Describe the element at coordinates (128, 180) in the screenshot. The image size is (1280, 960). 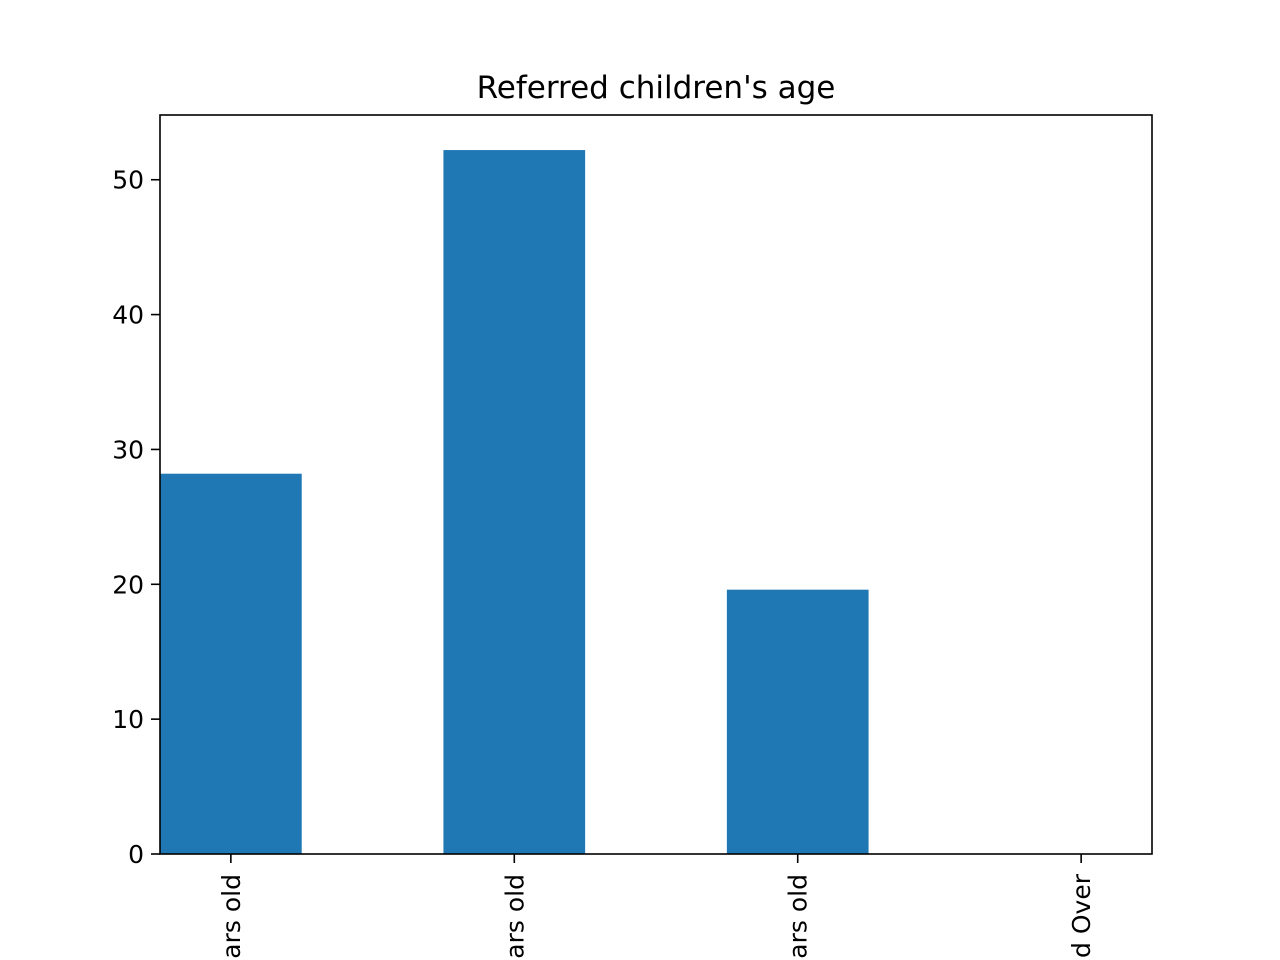
I see `y-tick-label: 50` at that location.